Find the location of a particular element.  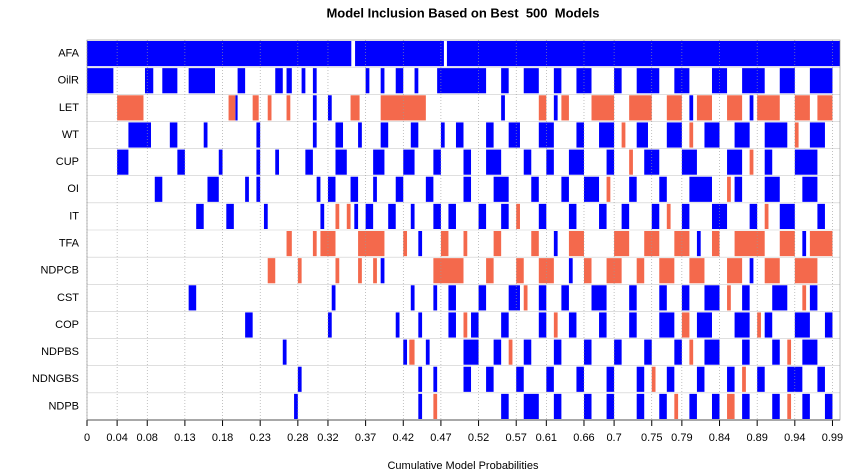

x-tick-label: 0.75 is located at coordinates (651, 438).